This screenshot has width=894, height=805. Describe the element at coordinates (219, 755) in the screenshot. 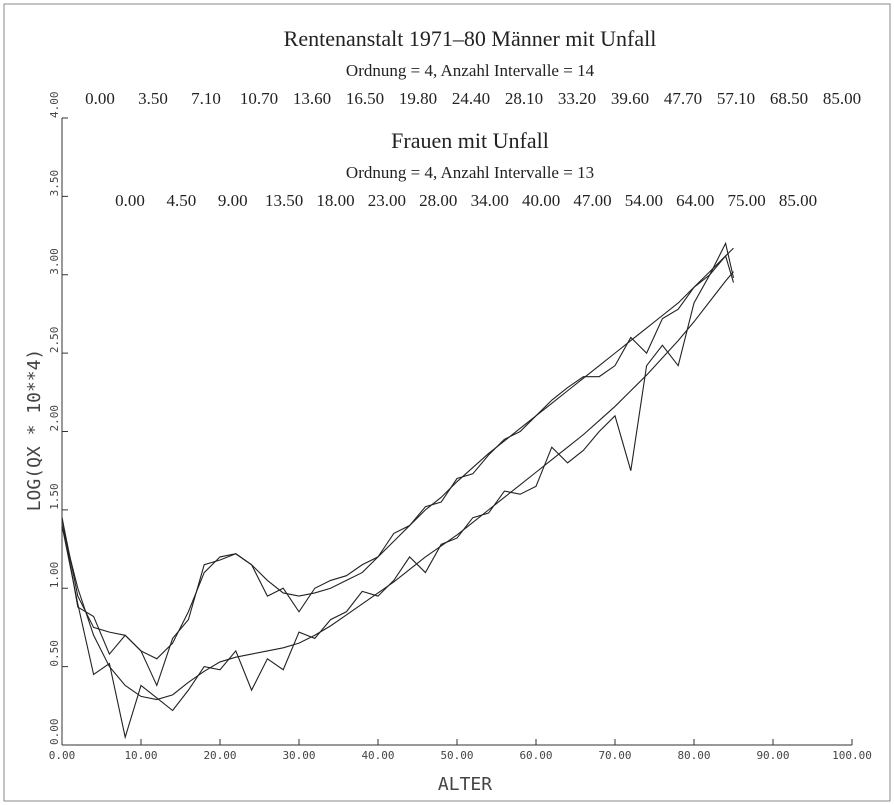

I see `x-tick-label: 20.00` at that location.